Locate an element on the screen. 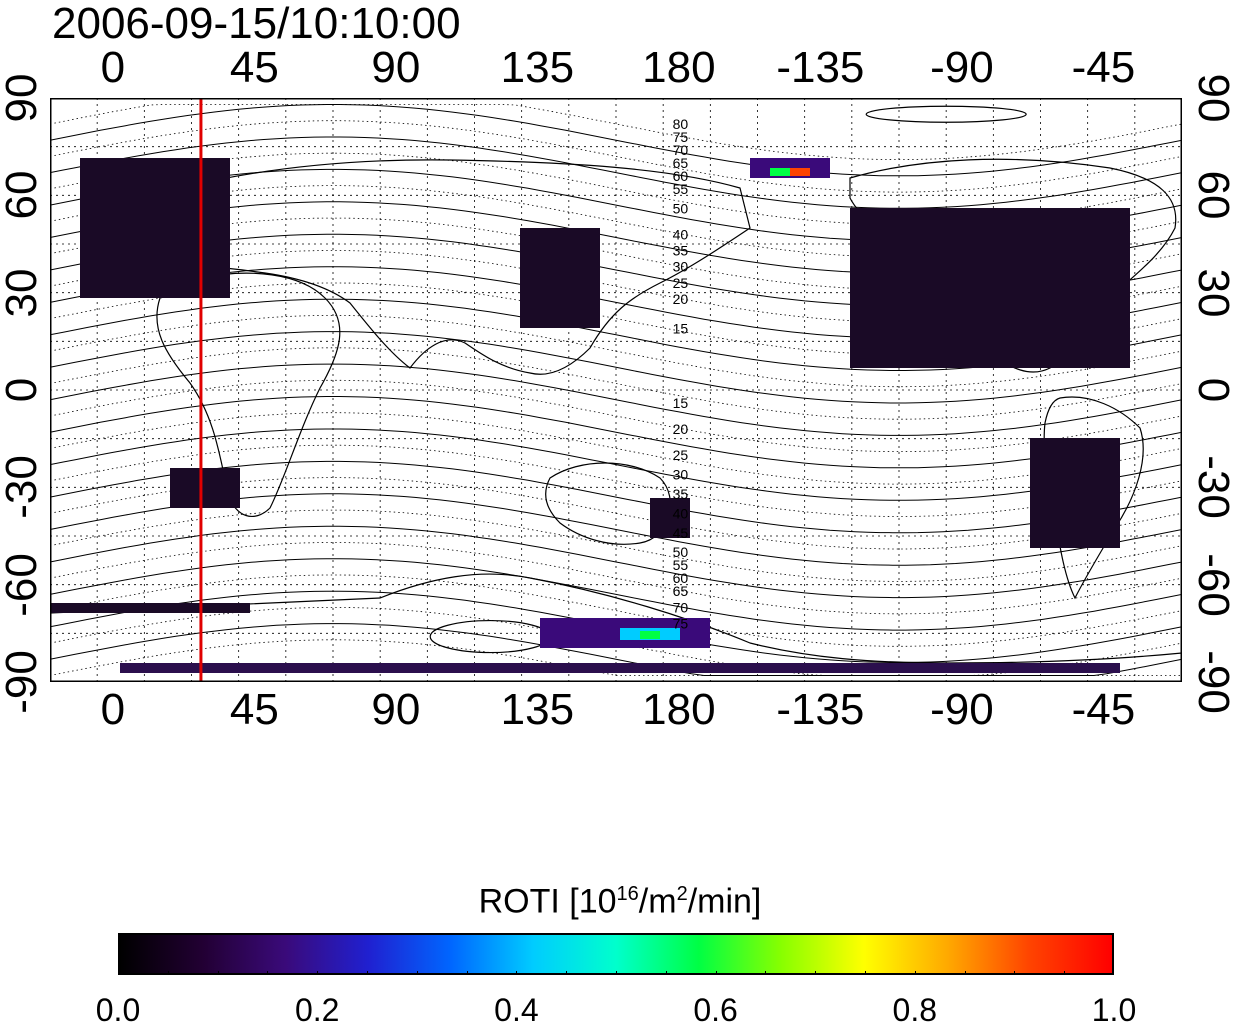 The height and width of the screenshot is (1028, 1240). contour-label: 40 is located at coordinates (681, 513).